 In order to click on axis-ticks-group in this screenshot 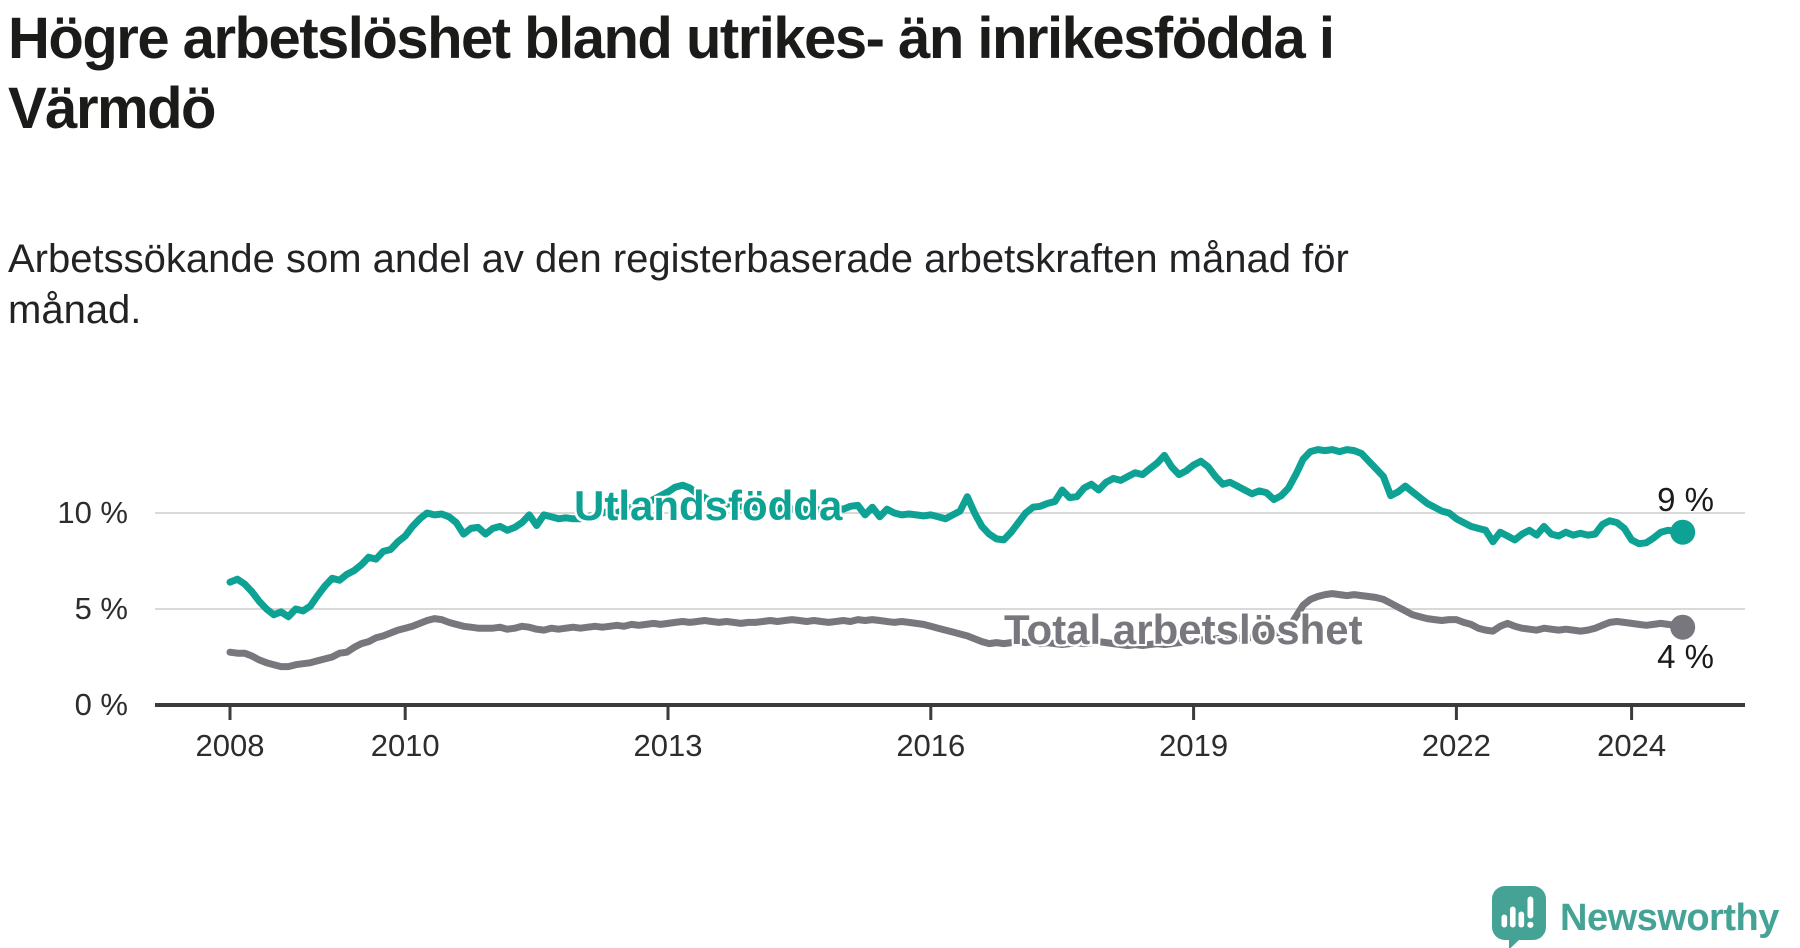, I will do `click(931, 712)`.